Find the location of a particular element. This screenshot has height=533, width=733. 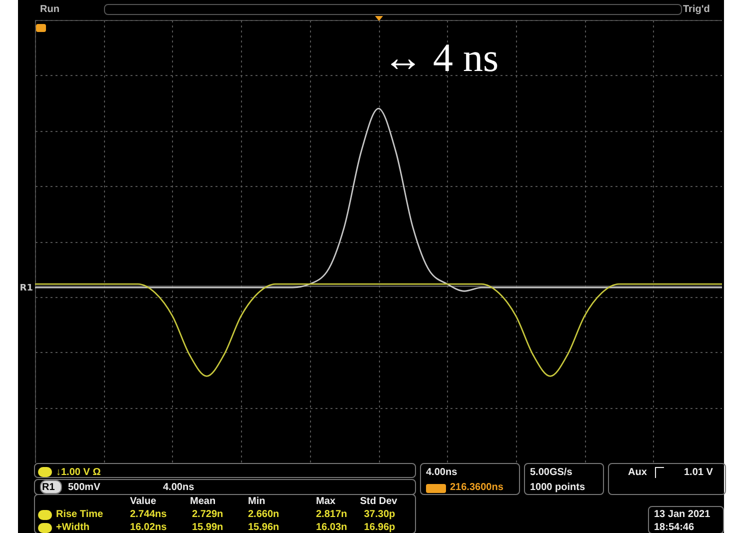

text: Max is located at coordinates (326, 502).